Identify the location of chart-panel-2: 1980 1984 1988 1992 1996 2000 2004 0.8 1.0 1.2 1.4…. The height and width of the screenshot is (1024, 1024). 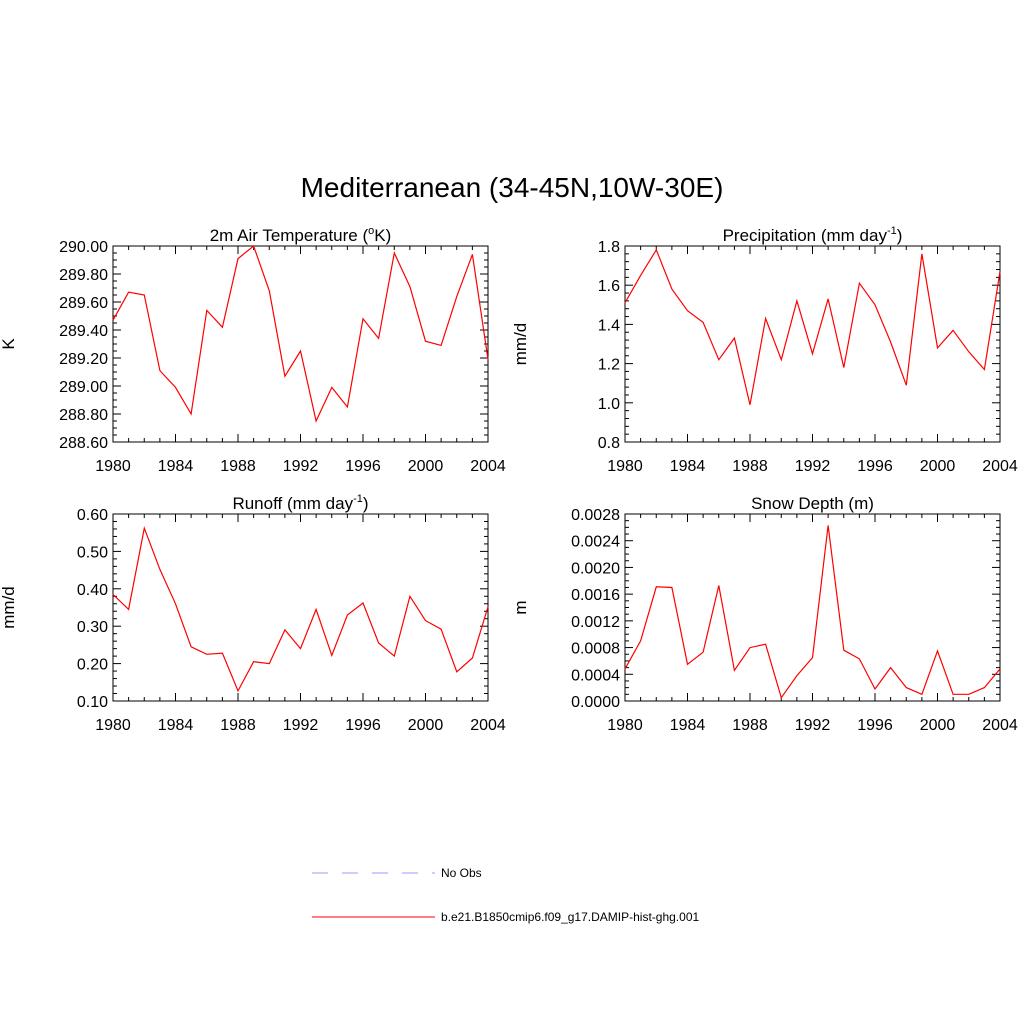
(764, 350).